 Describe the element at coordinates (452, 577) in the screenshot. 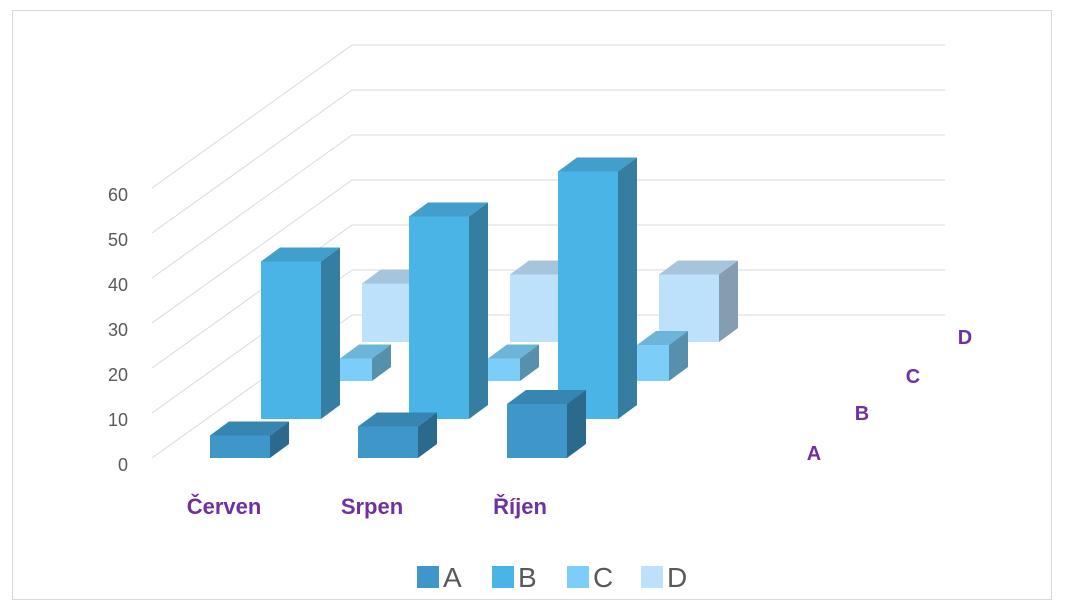

I see `legend-label: A` at that location.